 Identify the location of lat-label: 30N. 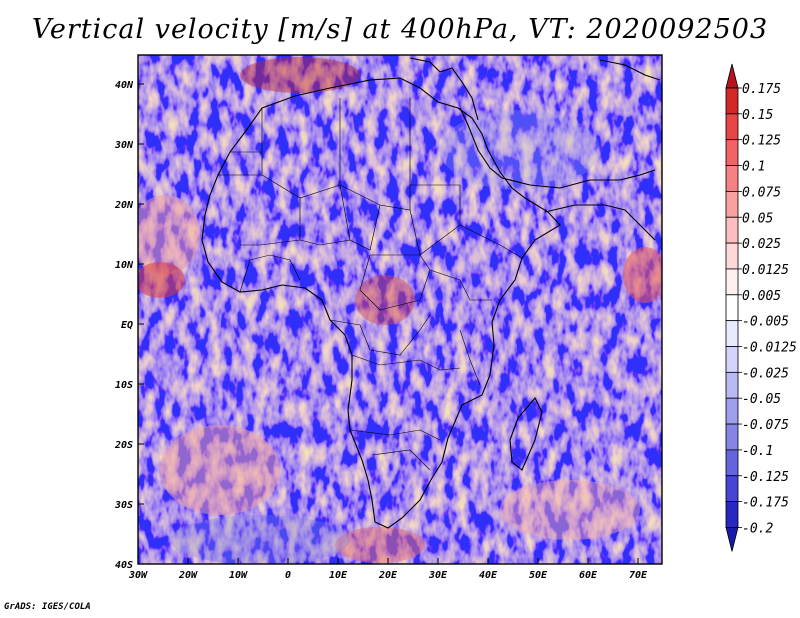
(124, 145).